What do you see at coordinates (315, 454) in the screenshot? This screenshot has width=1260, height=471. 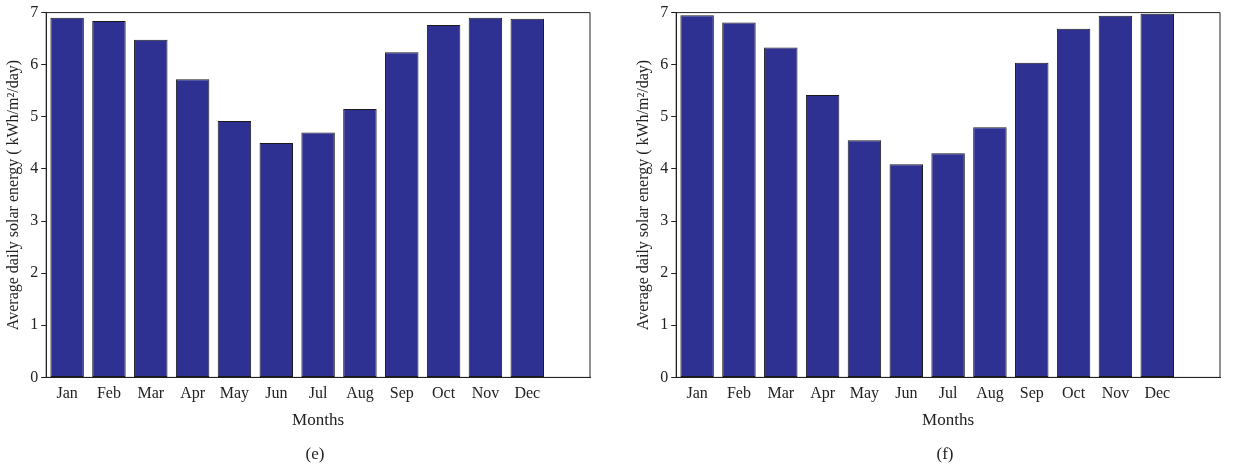 I see `text: (e)` at bounding box center [315, 454].